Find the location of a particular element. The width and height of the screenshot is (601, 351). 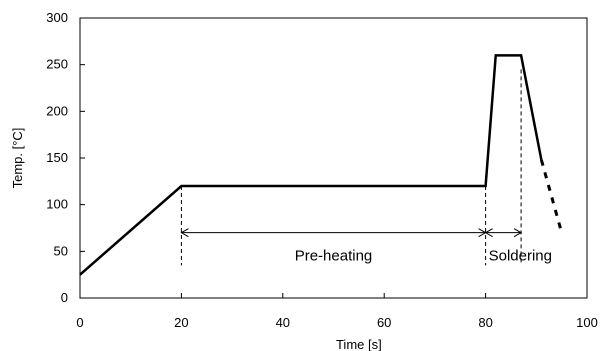

y-tick-label: 100 is located at coordinates (57, 204).